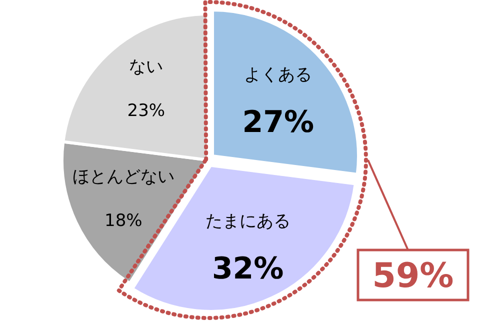 This screenshot has width=489, height=325. I want to click on slice-label: たまにある, so click(247, 222).